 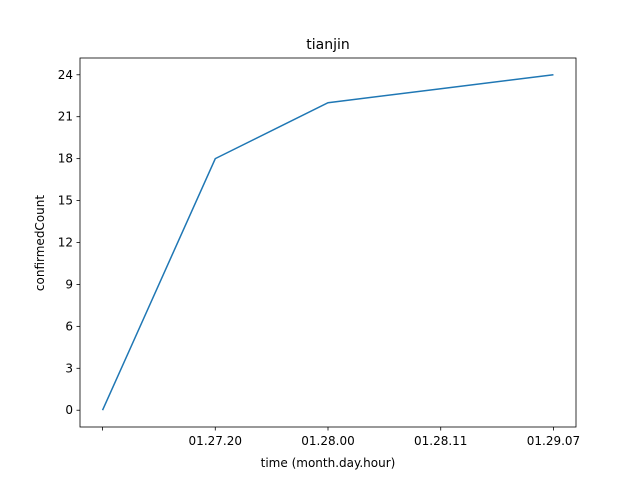 What do you see at coordinates (65, 117) in the screenshot?
I see `y-tick-label: 21` at bounding box center [65, 117].